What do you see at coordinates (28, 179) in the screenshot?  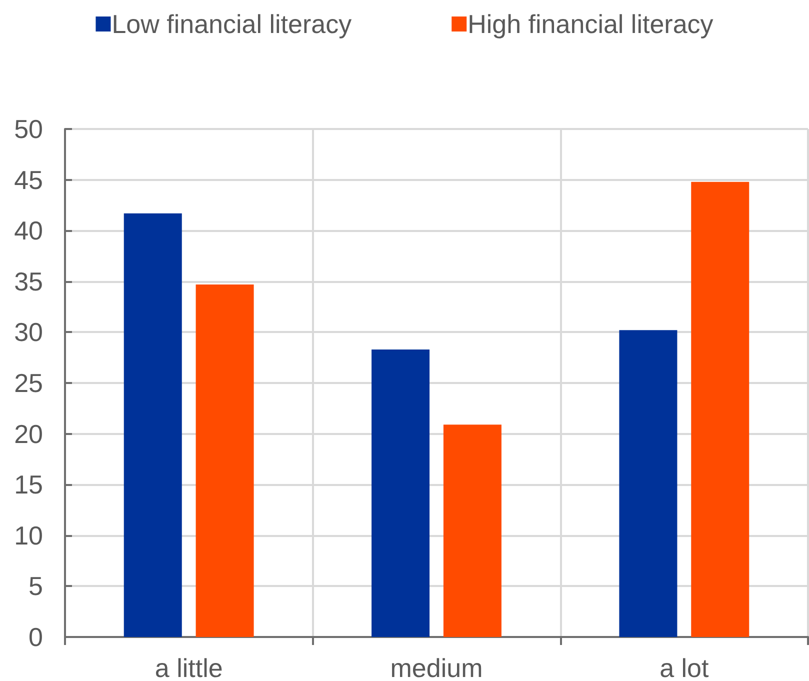 I see `y-tick-label: 45` at bounding box center [28, 179].